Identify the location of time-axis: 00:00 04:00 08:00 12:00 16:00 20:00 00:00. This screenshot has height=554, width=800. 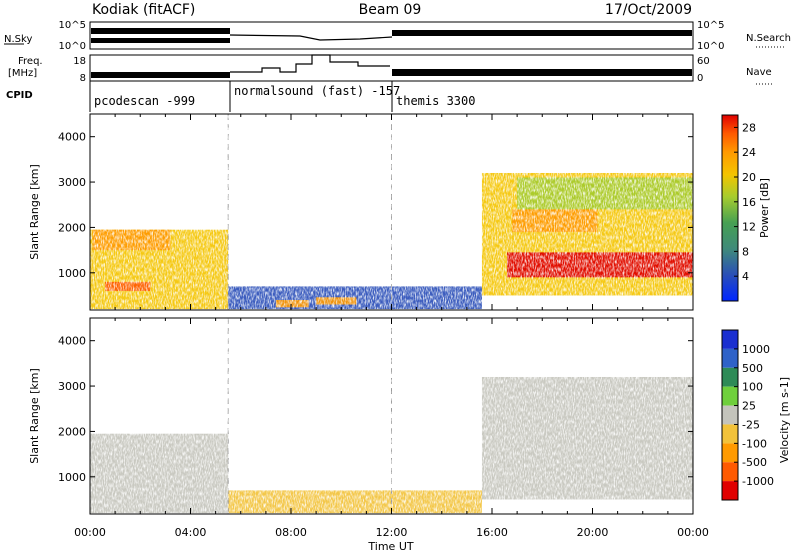
(391, 532).